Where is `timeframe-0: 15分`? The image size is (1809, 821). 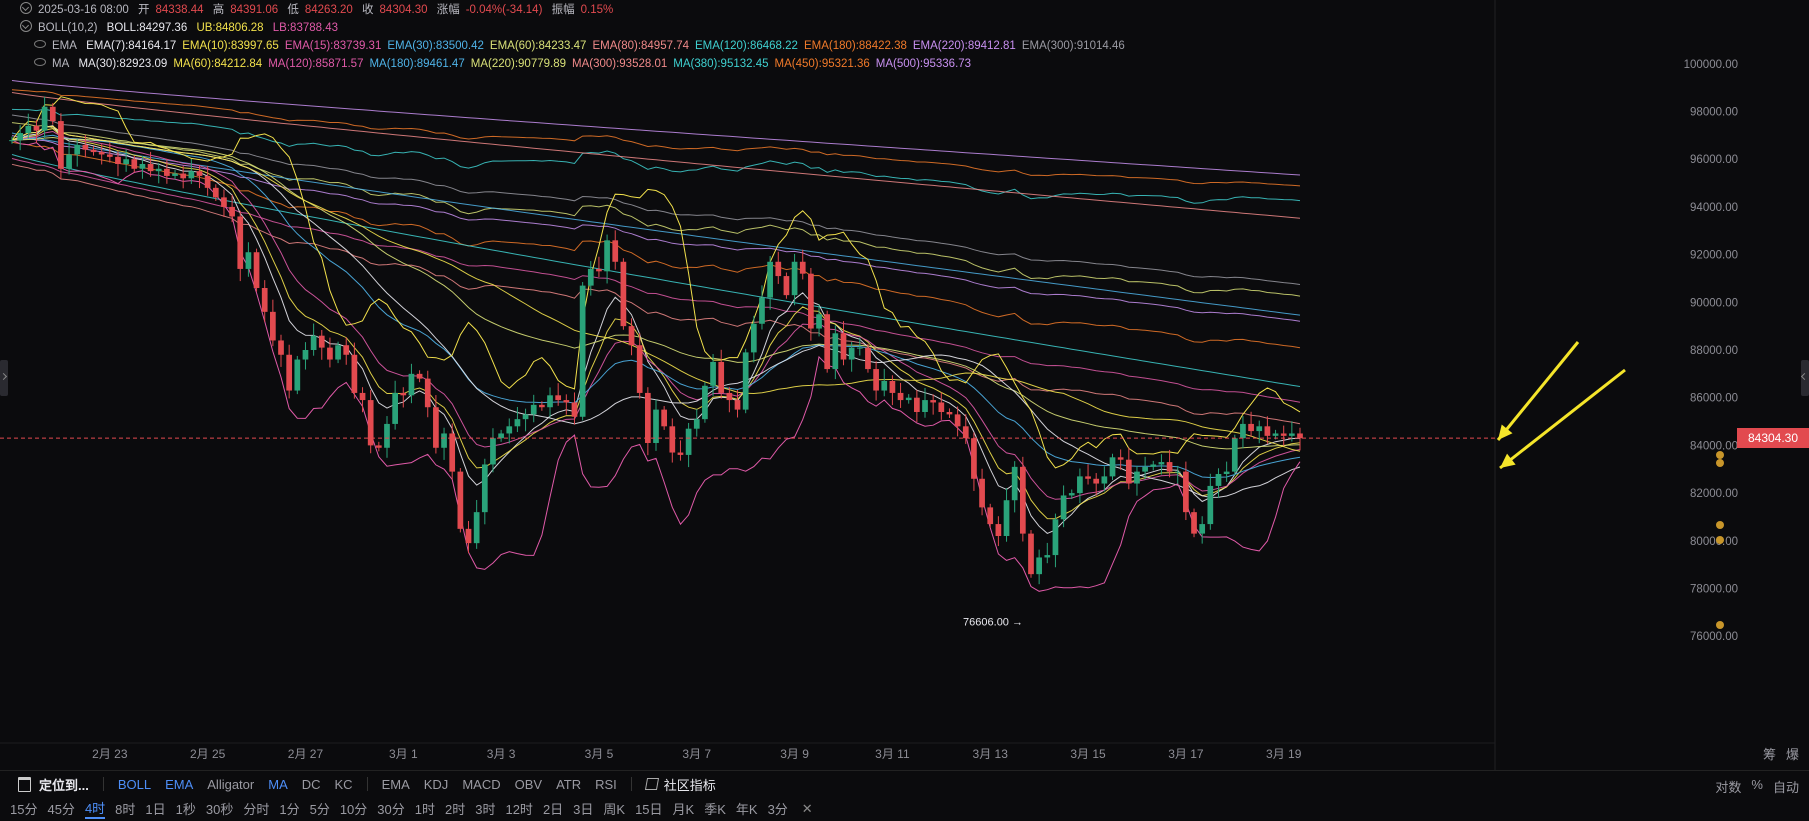 timeframe-0: 15分 is located at coordinates (24, 809).